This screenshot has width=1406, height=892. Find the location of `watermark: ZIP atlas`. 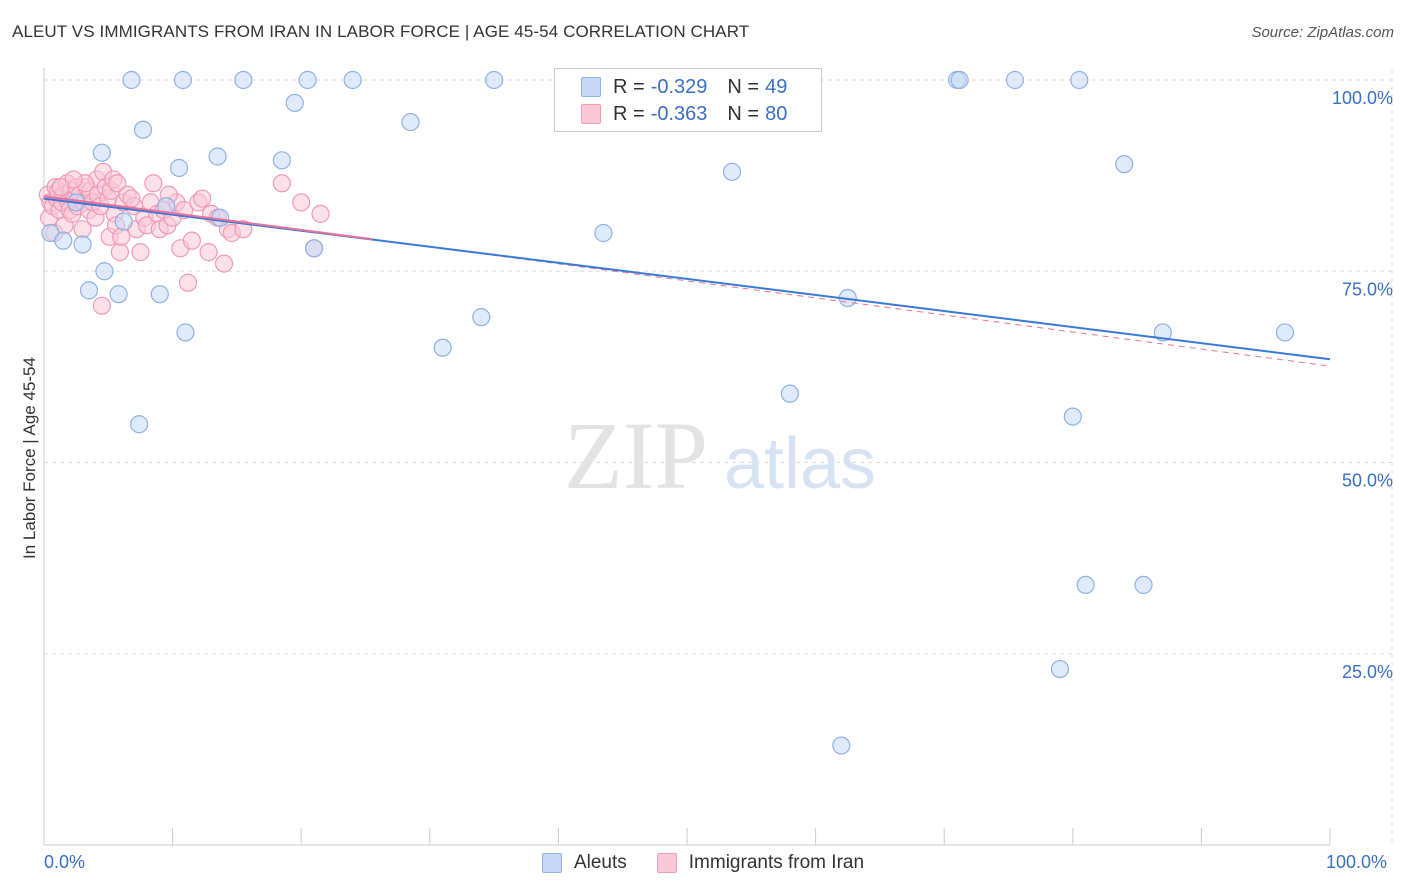

watermark: ZIP atlas is located at coordinates (720, 455).